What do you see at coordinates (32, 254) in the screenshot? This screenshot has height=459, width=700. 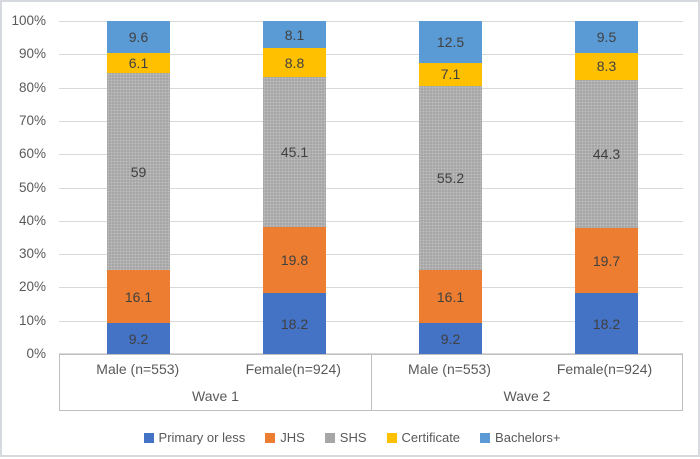 I see `y-tick-label: 30%` at bounding box center [32, 254].